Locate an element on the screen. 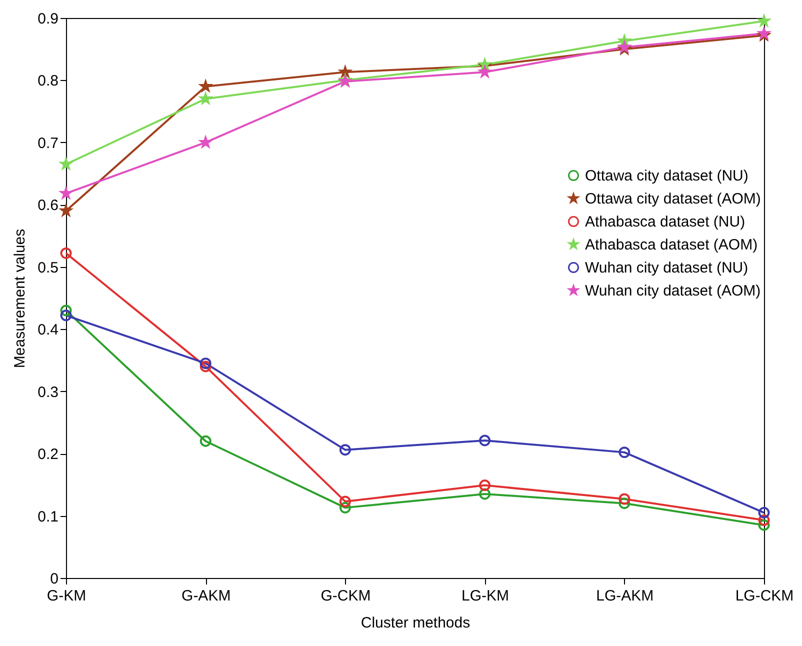  y-axis-title: Measurement values is located at coordinates (20, 298).